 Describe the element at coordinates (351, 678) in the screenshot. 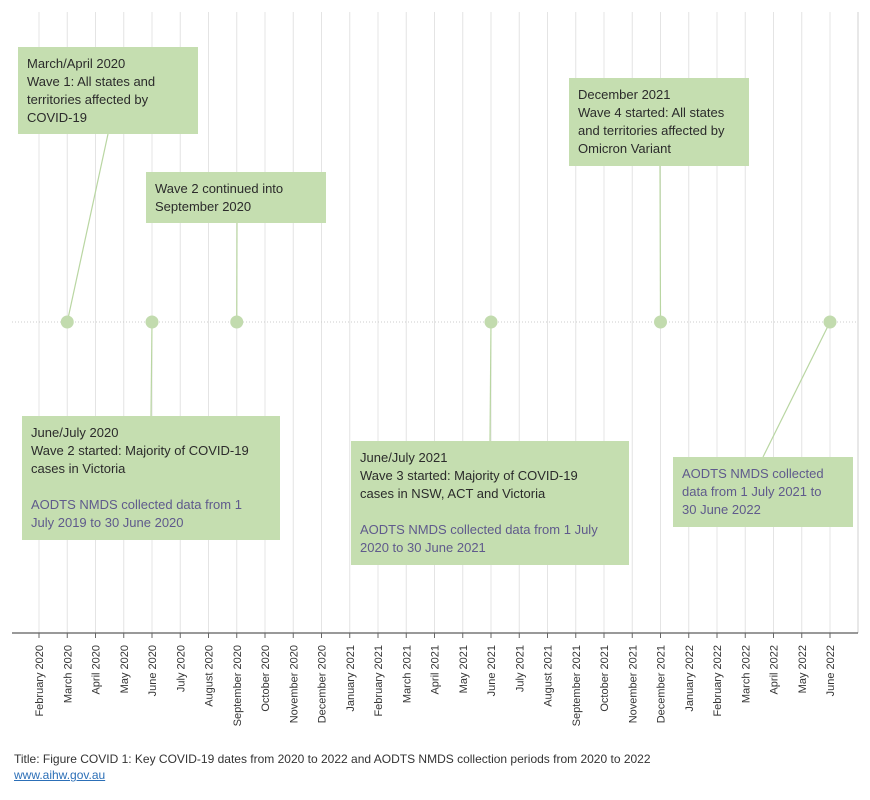

I see `x-tick-label: January 2021` at that location.